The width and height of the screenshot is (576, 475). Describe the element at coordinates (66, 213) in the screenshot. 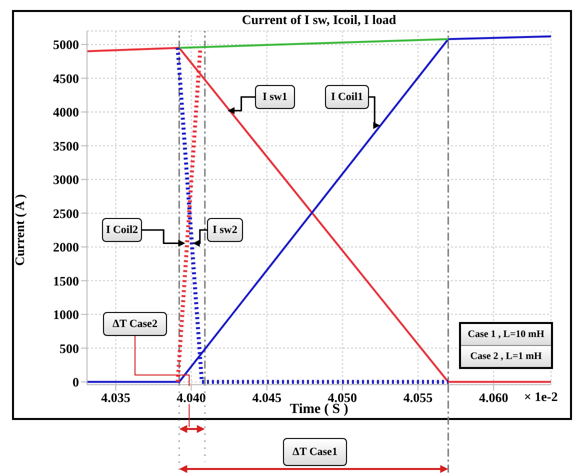

I see `y-tick-label: 2500` at that location.